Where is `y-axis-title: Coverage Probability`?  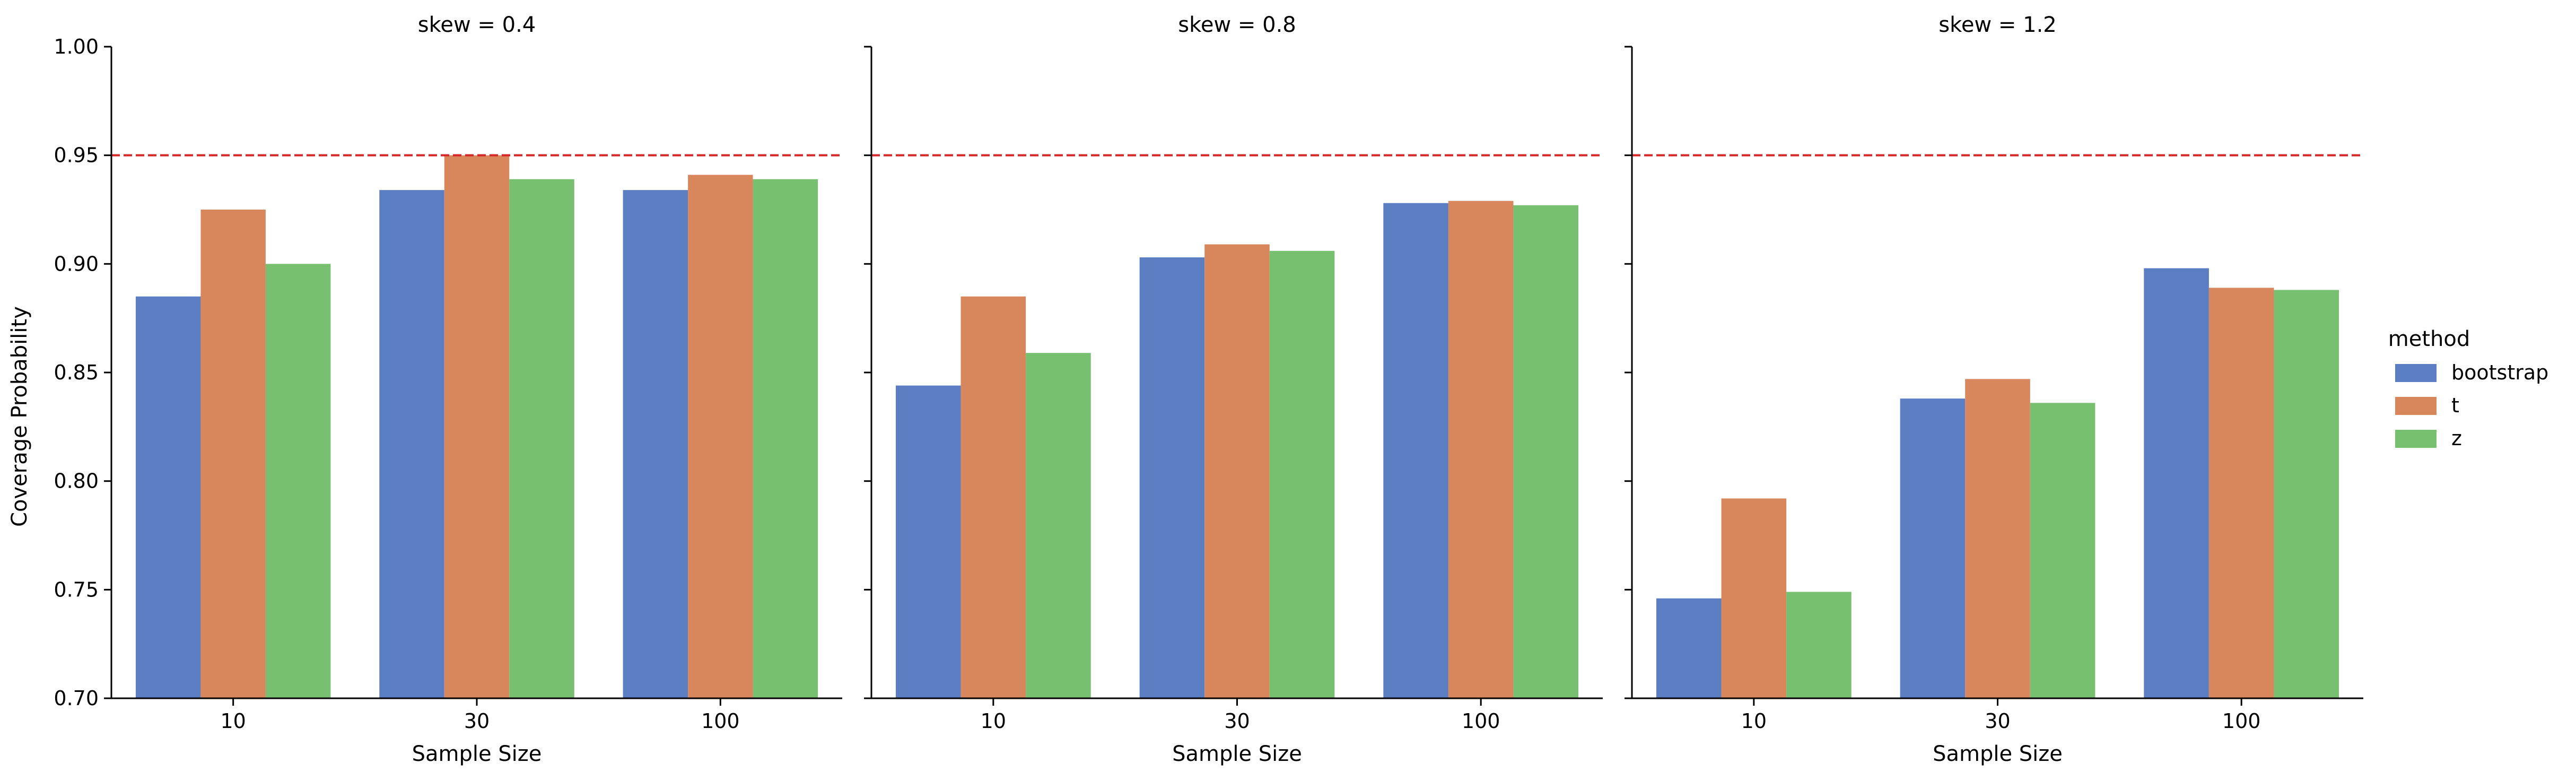 y-axis-title: Coverage Probability is located at coordinates (19, 416).